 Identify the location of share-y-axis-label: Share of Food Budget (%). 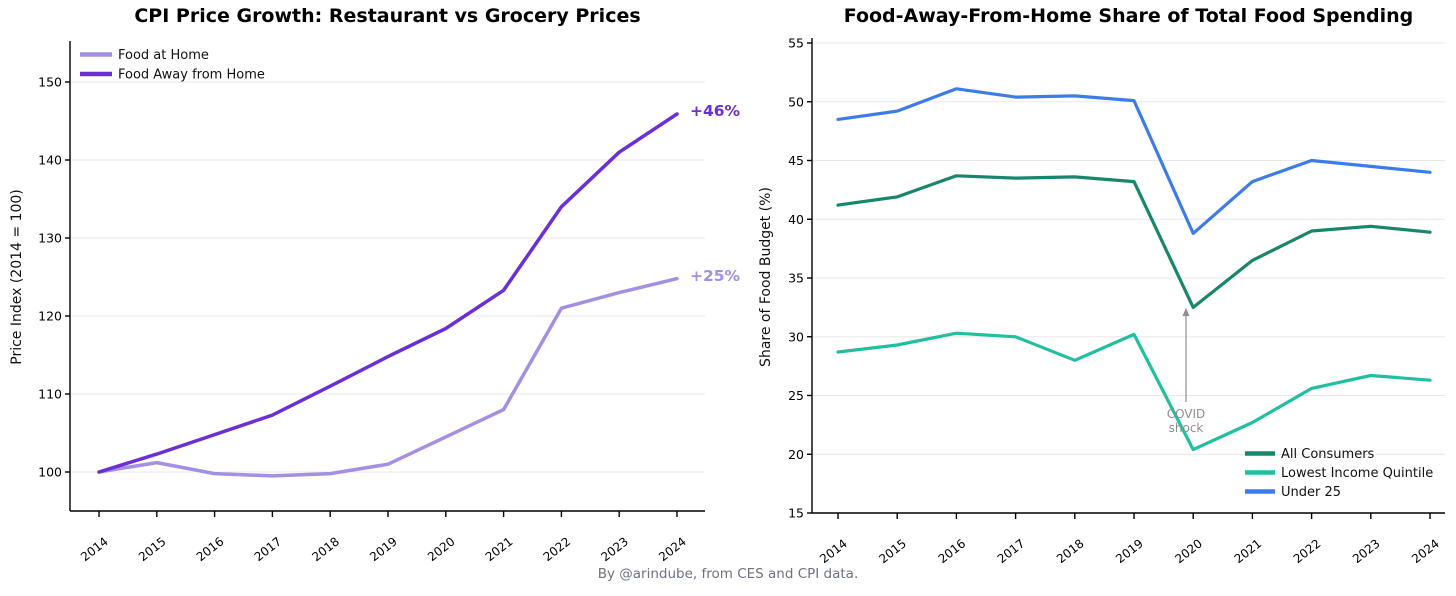
(766, 277).